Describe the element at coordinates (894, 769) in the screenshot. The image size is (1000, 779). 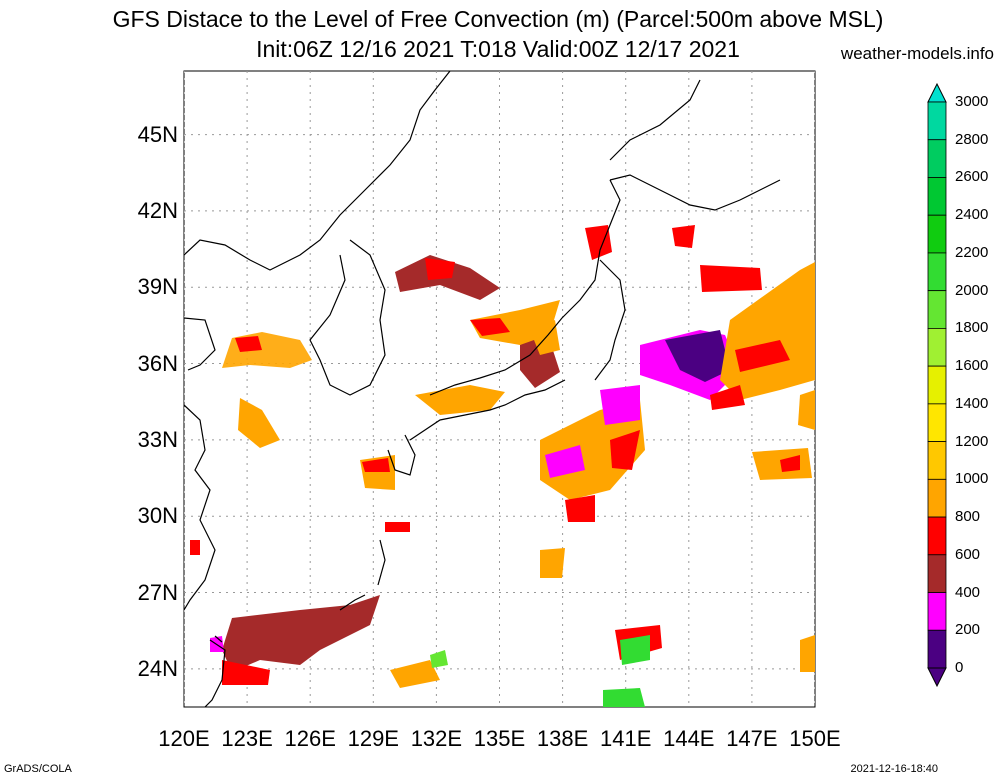
I see `footer-timestamp: 2021-12-16-18:40` at that location.